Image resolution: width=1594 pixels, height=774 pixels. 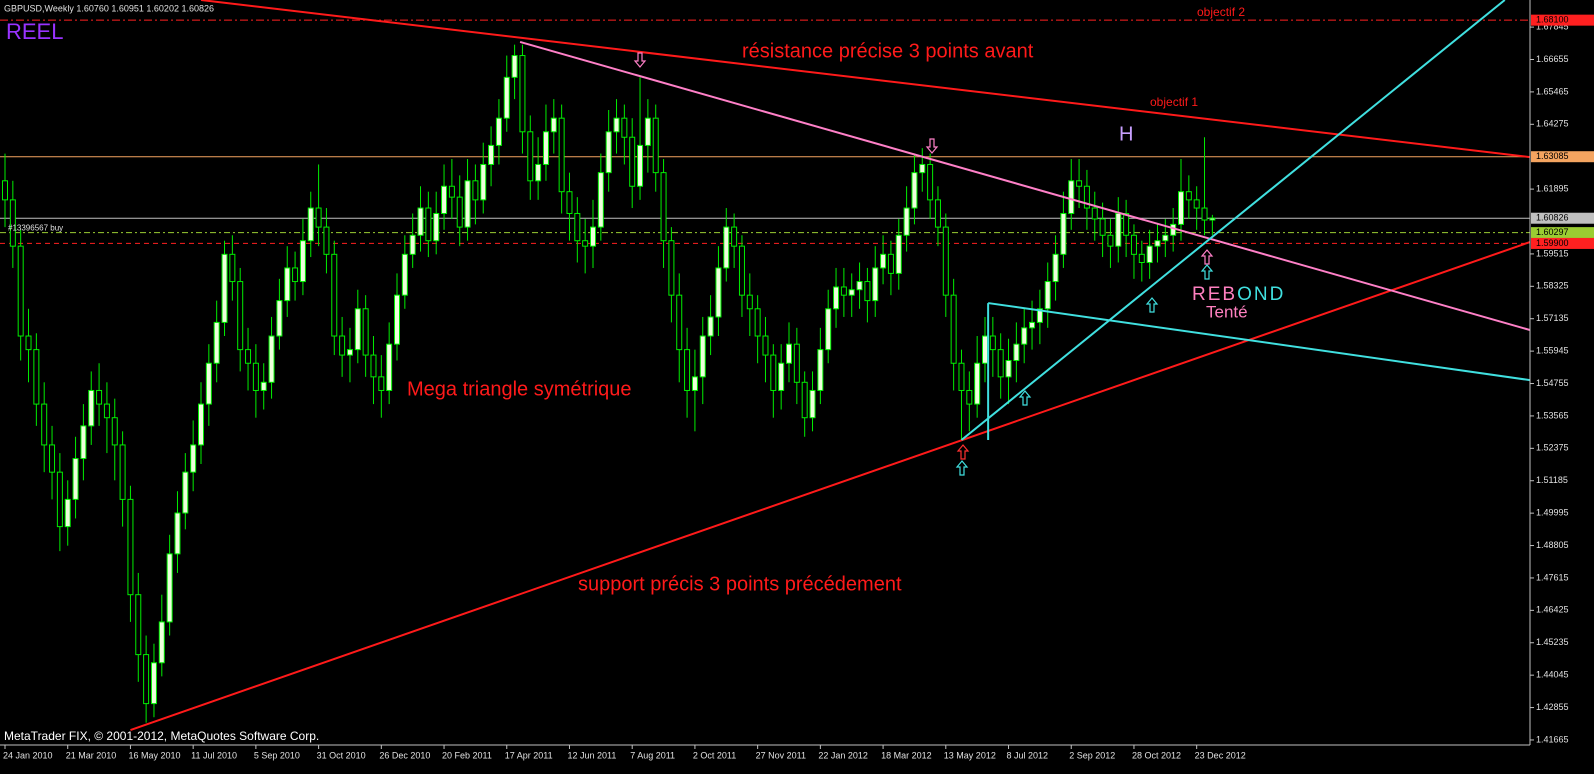 What do you see at coordinates (714, 755) in the screenshot?
I see `x-tick-label: 2 Oct 2011` at bounding box center [714, 755].